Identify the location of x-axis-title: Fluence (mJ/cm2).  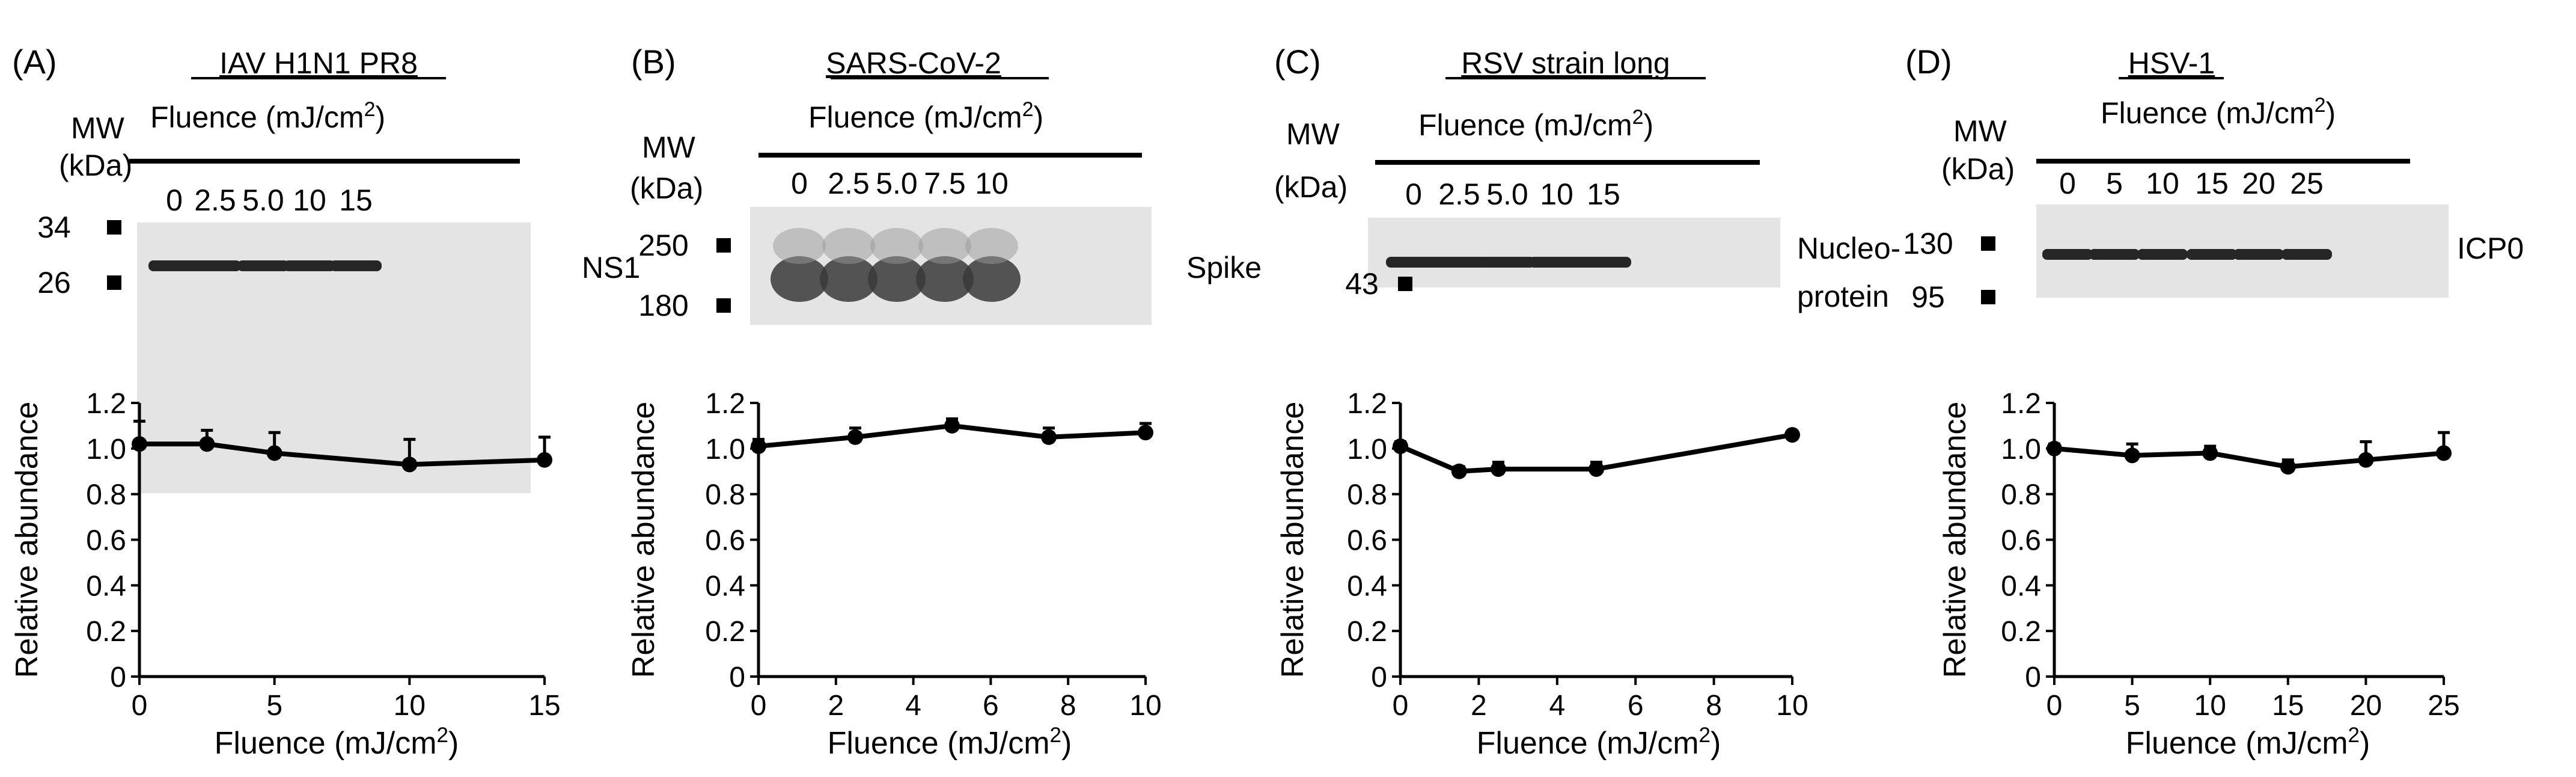
(950, 742).